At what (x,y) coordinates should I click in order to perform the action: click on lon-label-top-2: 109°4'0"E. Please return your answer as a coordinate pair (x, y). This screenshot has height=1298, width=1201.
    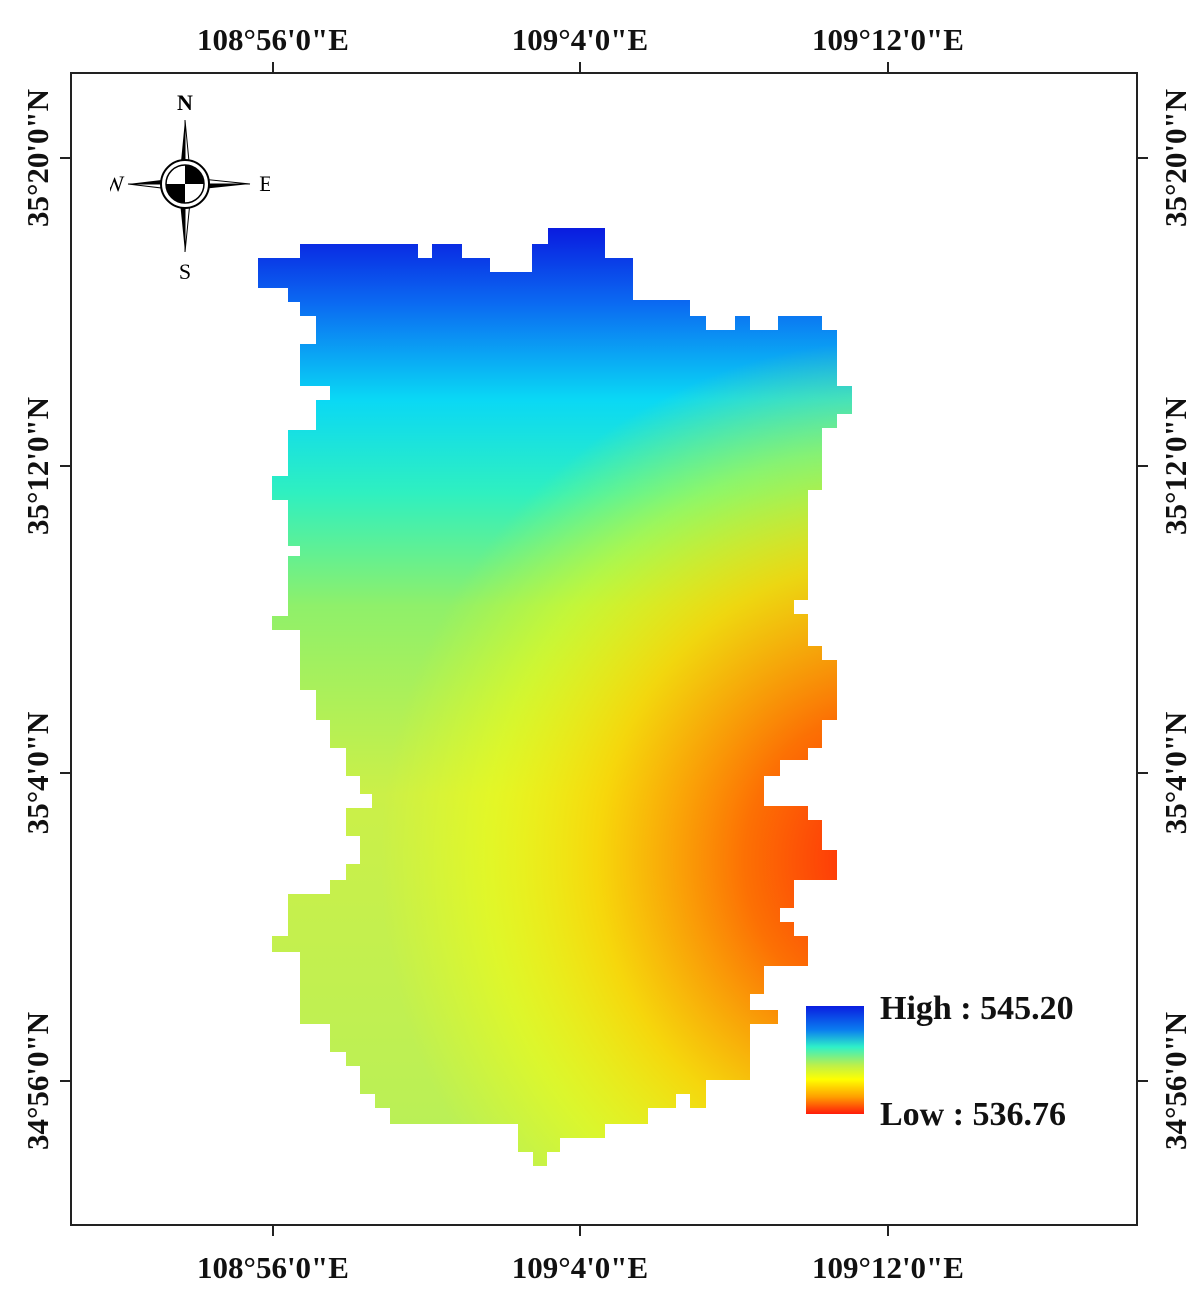
    Looking at the image, I should click on (580, 39).